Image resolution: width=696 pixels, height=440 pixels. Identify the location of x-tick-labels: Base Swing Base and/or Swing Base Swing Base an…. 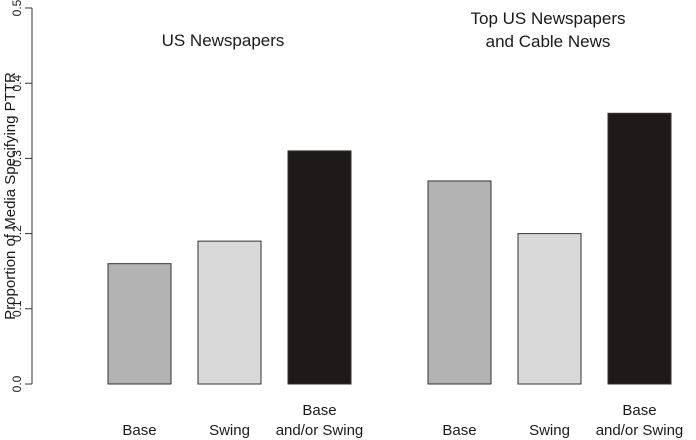
(402, 420).